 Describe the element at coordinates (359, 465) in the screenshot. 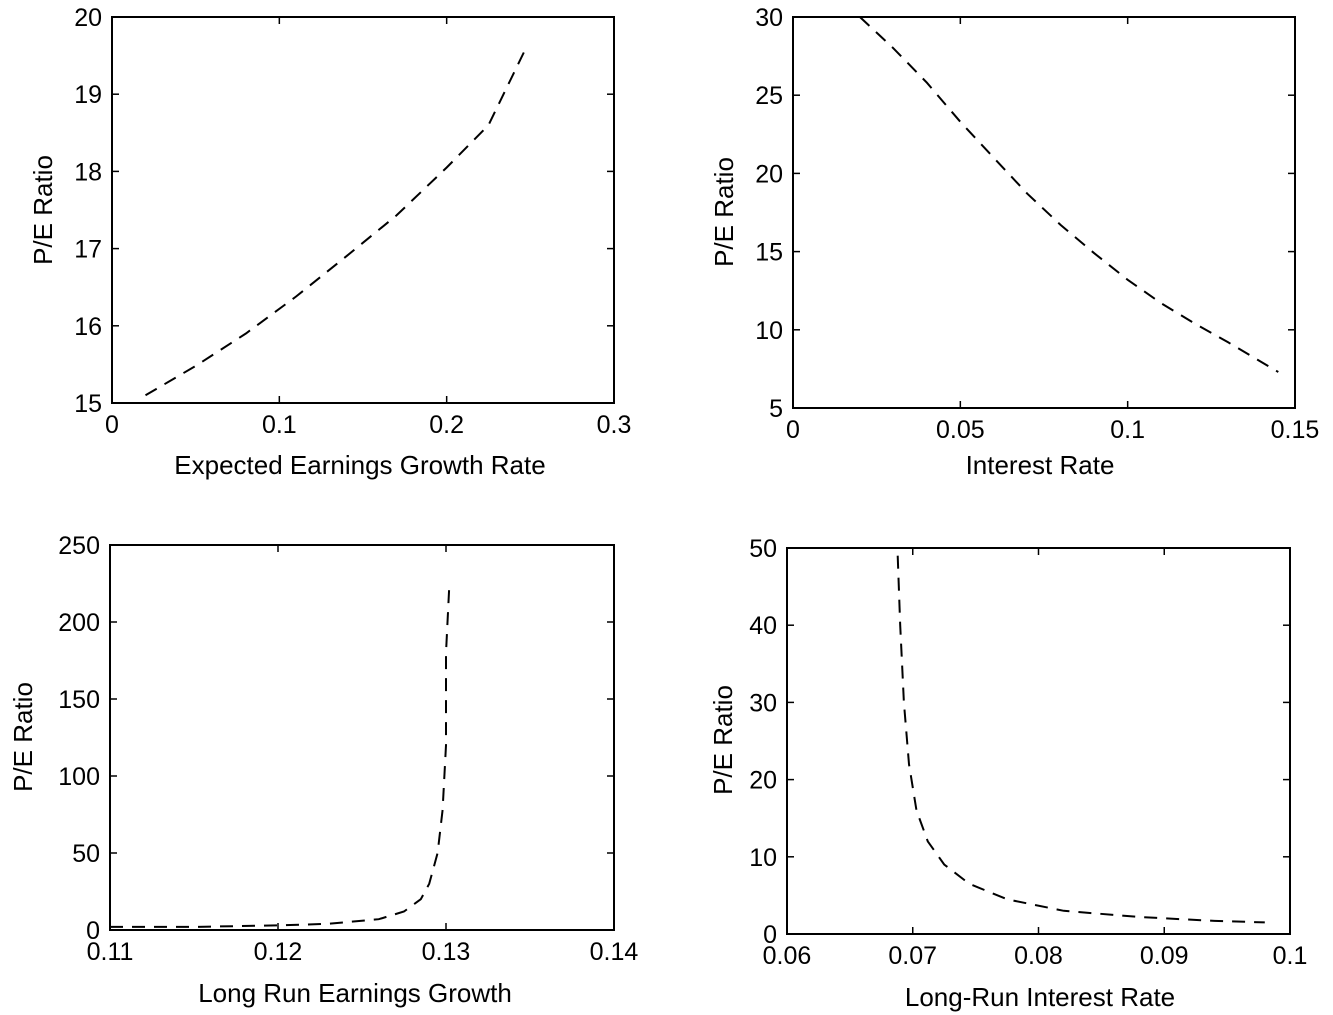

I see `x-axis-label: Expected Earnings Growth Rate` at that location.